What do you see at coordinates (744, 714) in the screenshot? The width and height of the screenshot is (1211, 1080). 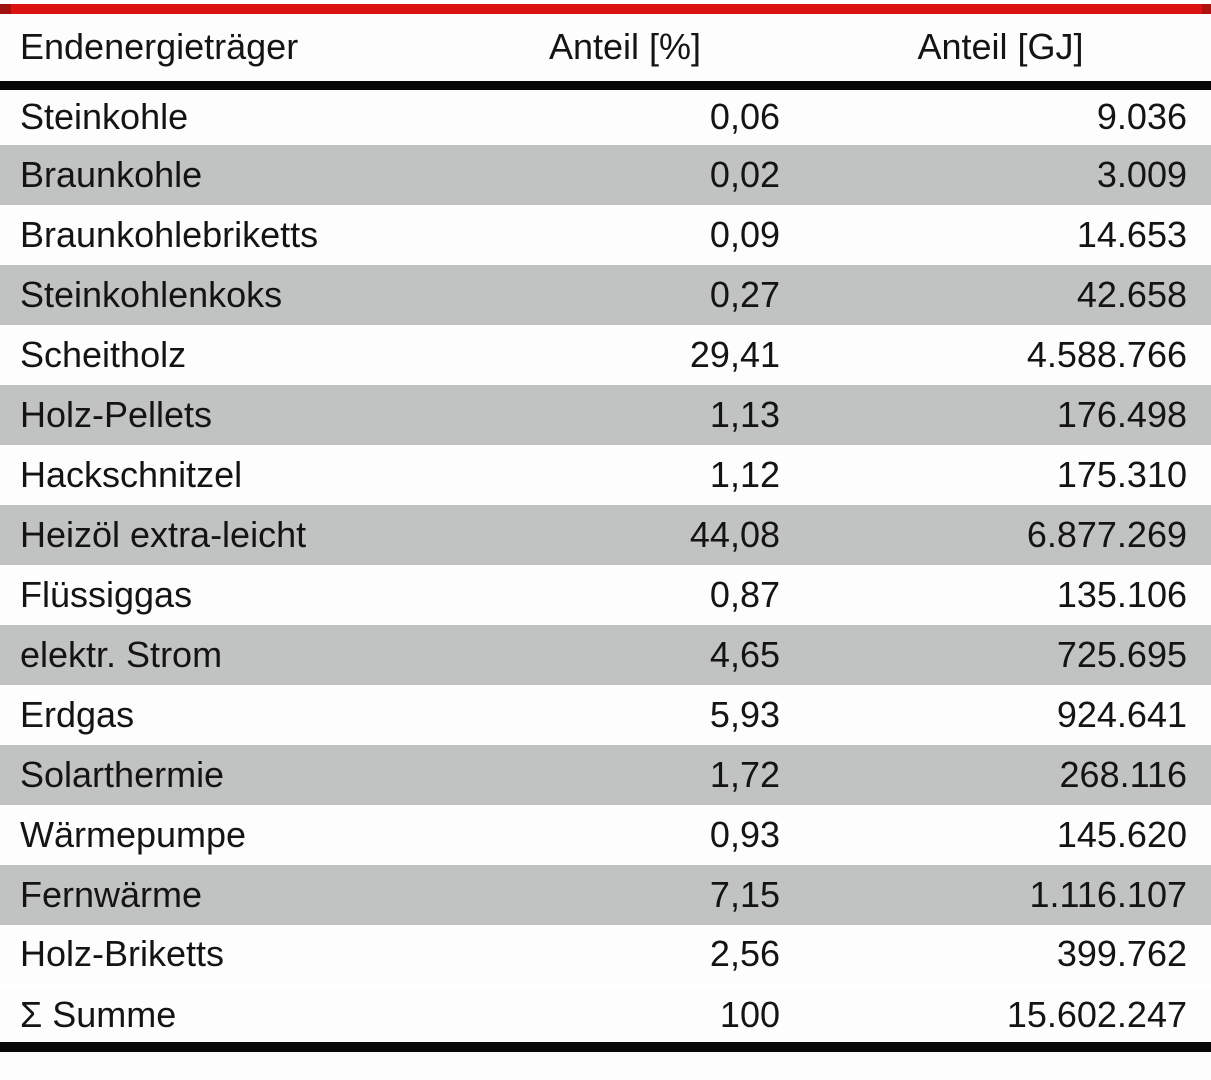 I see `row-percent: 5,93` at bounding box center [744, 714].